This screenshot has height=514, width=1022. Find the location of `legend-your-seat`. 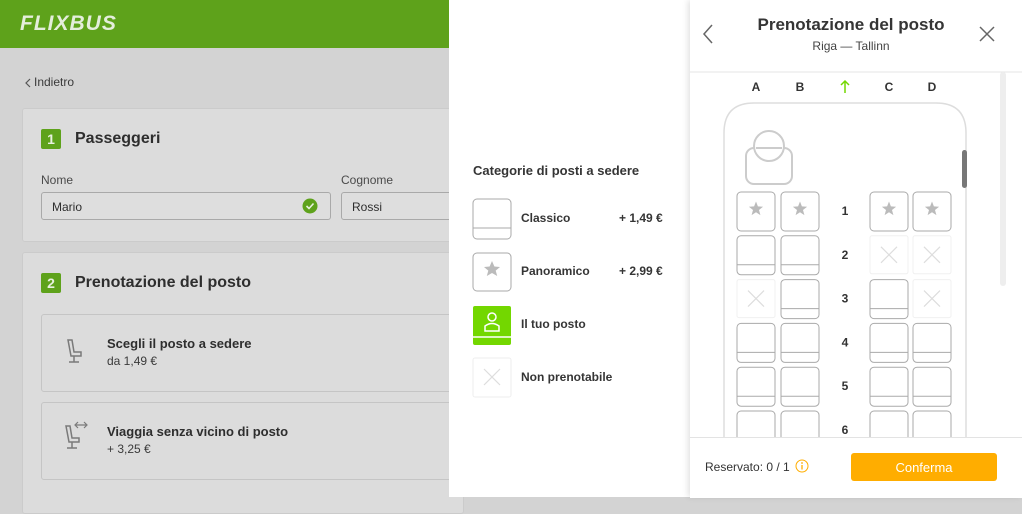

legend-your-seat is located at coordinates (492, 325).